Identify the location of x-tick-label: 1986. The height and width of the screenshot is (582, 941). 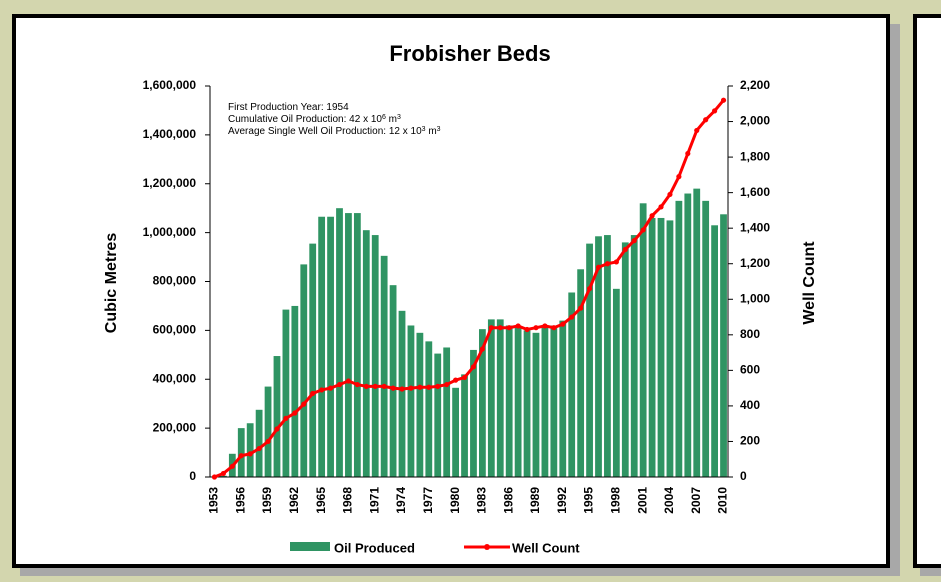
(508, 500).